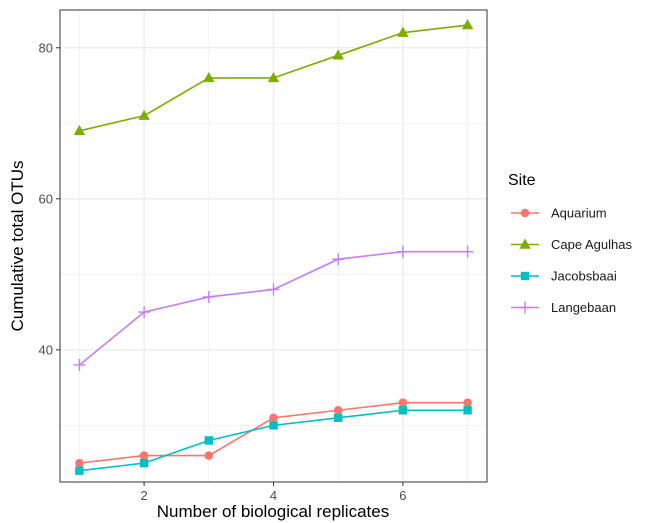  I want to click on series-jacobsbaai, so click(273, 440).